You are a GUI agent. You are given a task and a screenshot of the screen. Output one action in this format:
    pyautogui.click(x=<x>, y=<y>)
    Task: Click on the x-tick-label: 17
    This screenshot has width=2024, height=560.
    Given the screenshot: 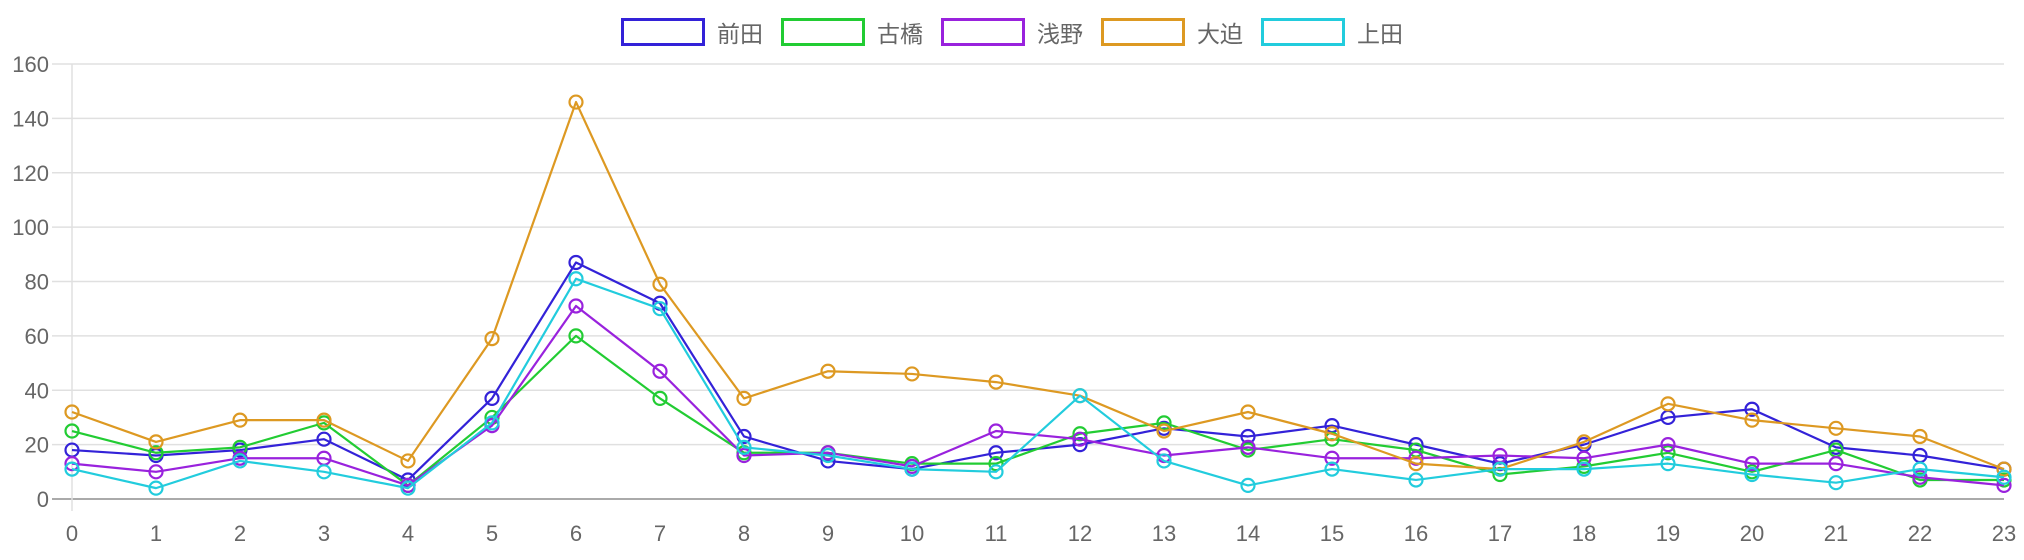 What is the action you would take?
    pyautogui.click(x=1500, y=533)
    